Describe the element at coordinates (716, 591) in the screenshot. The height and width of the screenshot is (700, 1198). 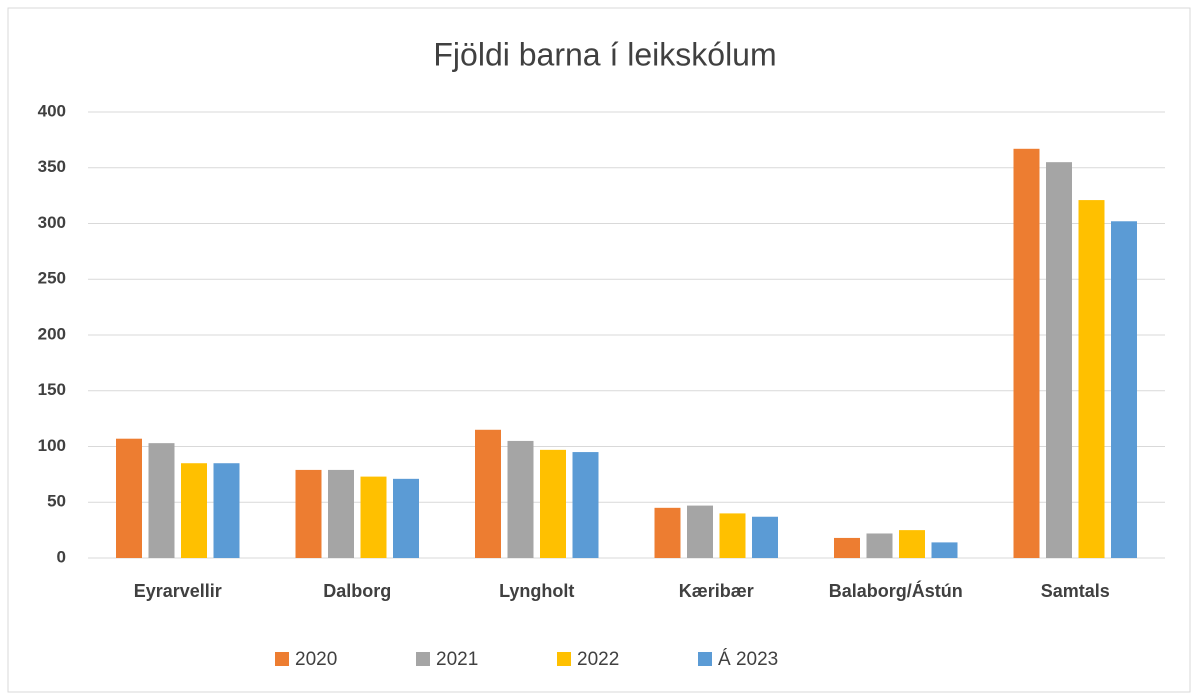
I see `x-tick-label: Kæribær` at that location.